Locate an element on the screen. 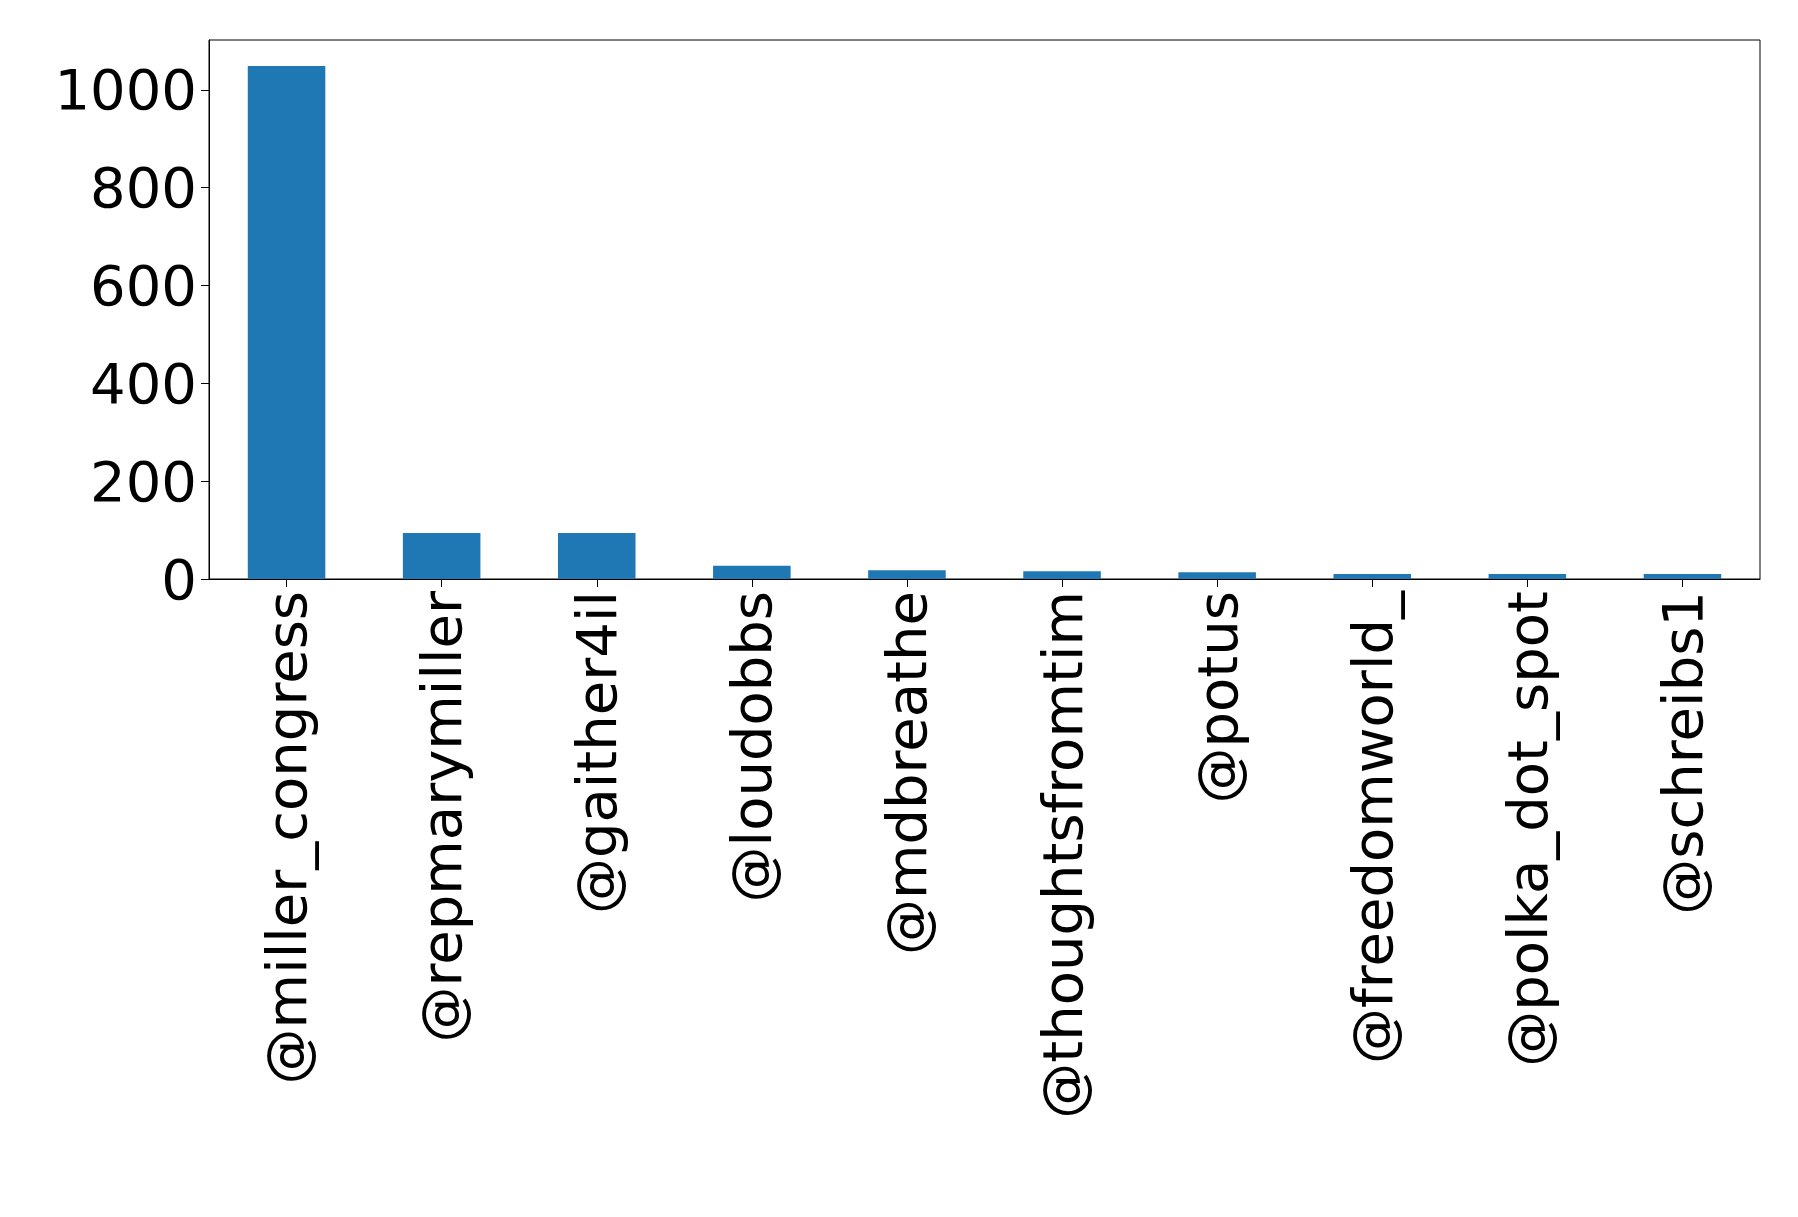 This screenshot has height=1217, width=1798. x-tick-label: @gaither4il is located at coordinates (597, 753).